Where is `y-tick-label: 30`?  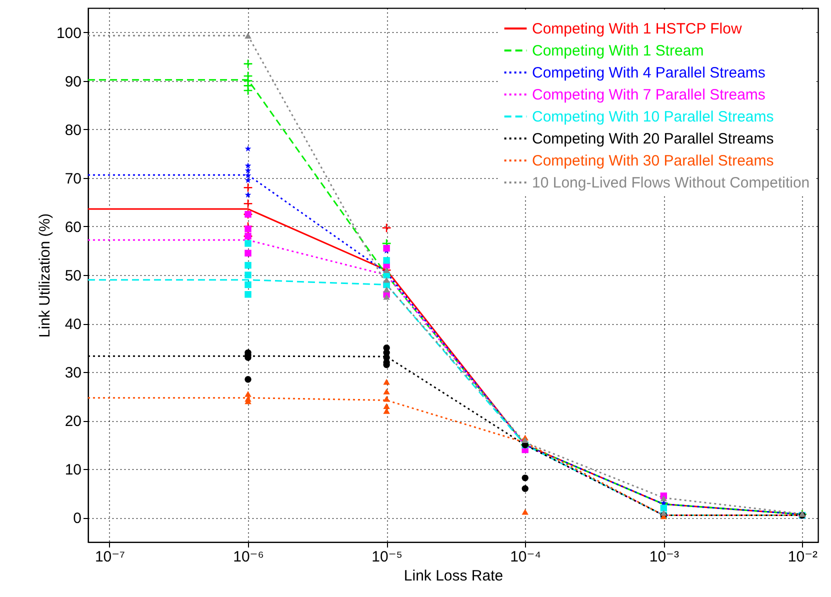 y-tick-label: 30 is located at coordinates (73, 373).